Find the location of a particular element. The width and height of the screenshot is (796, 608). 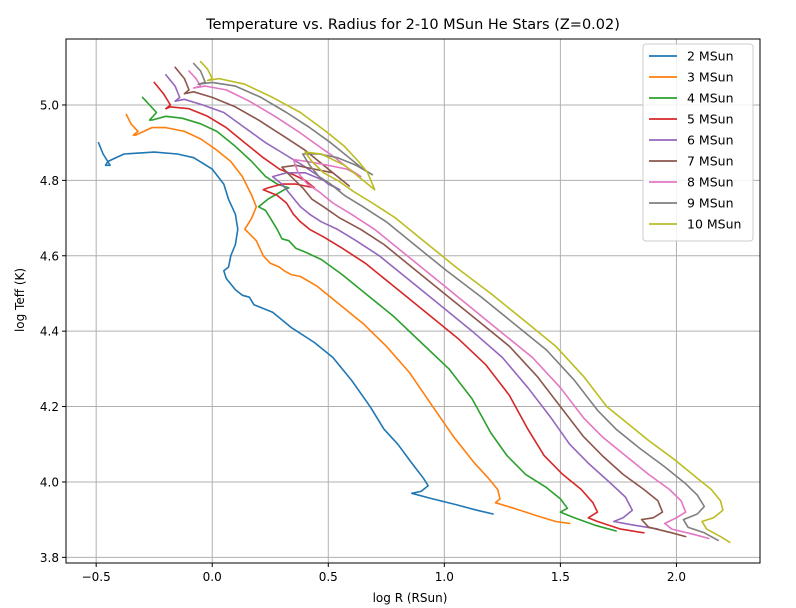

legend-box is located at coordinates (698, 142).